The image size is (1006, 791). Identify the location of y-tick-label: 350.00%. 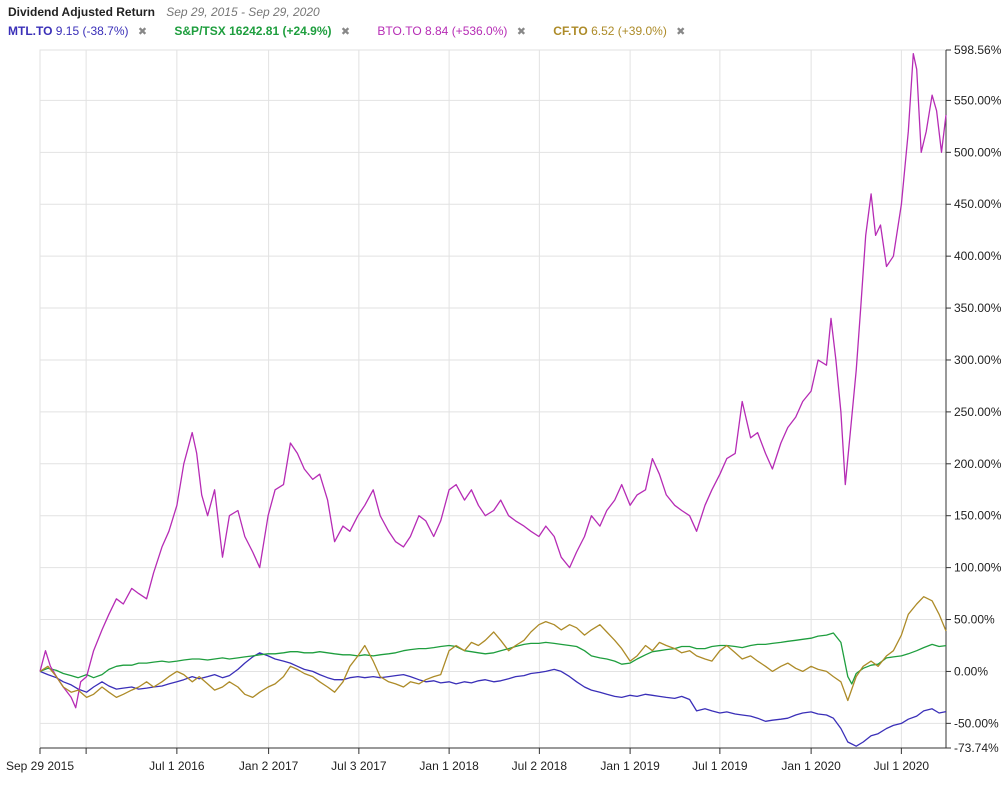
(978, 308).